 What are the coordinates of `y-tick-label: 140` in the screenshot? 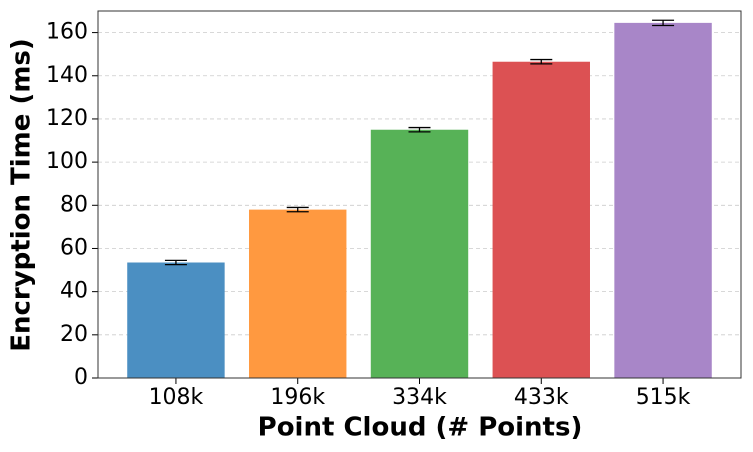 It's located at (67, 75).